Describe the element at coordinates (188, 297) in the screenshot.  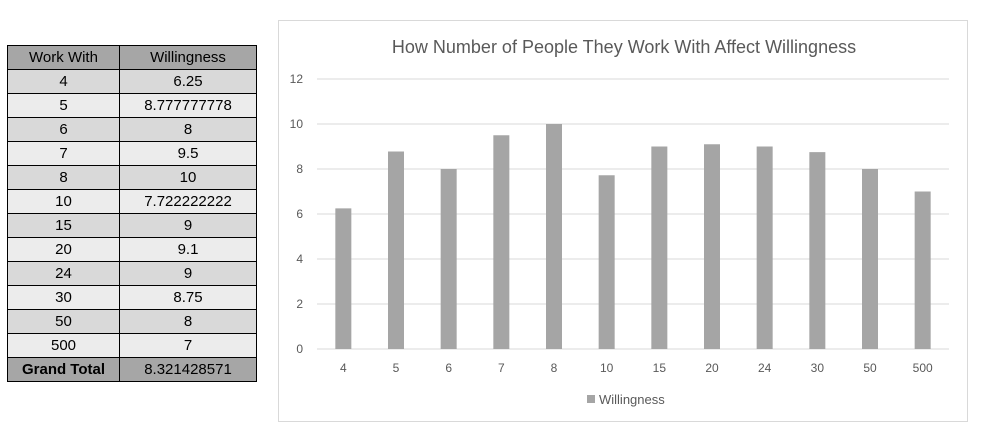
I see `cell-willingness: 8.75` at that location.